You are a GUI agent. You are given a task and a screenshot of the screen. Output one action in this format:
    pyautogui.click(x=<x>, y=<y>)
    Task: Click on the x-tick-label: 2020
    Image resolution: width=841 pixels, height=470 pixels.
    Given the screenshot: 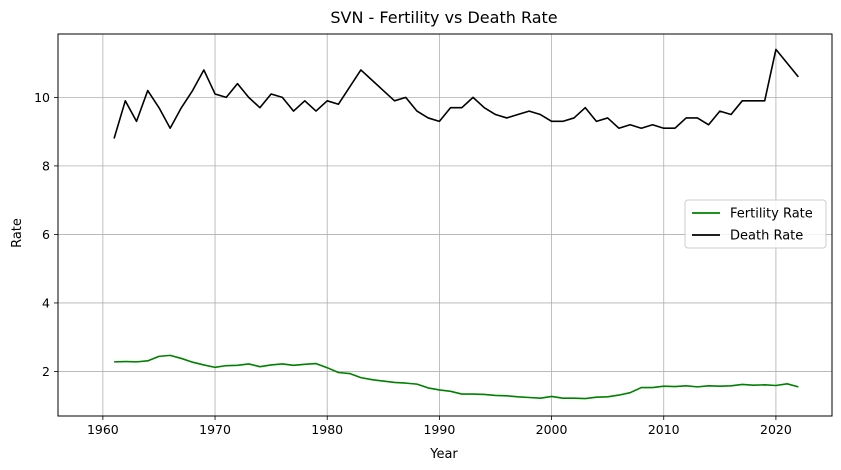 What is the action you would take?
    pyautogui.click(x=776, y=429)
    